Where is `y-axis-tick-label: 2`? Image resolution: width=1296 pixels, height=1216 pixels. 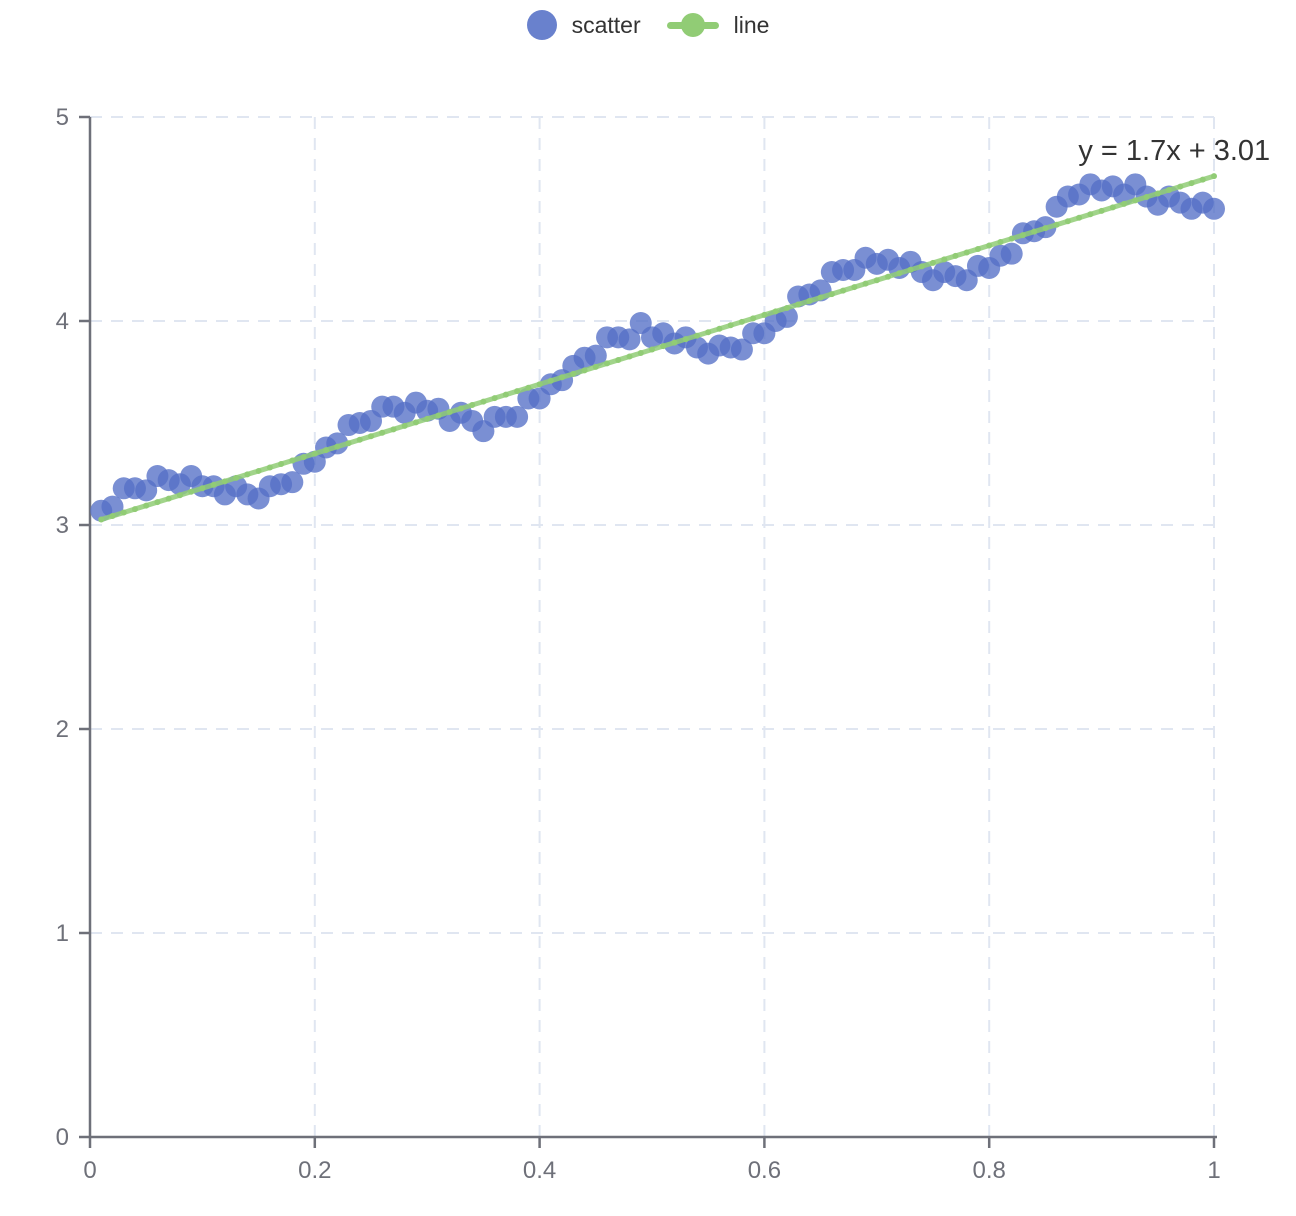 y-axis-tick-label: 2 is located at coordinates (62, 729).